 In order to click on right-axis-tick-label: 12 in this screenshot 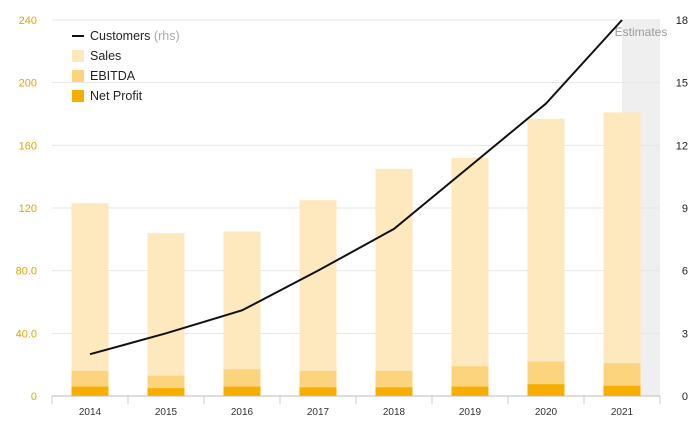, I will do `click(682, 146)`.